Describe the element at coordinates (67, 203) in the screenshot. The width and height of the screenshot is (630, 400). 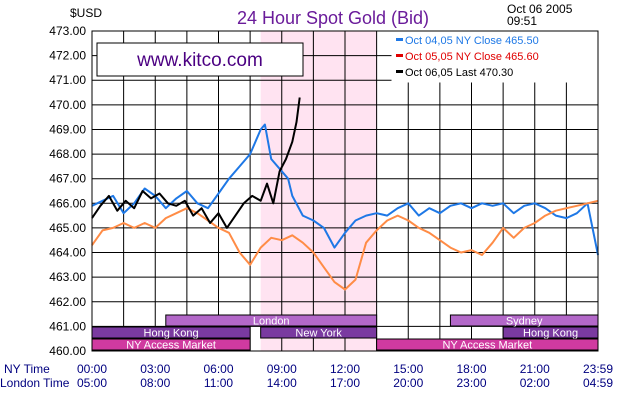
I see `y-tick-label: 466.00` at that location.